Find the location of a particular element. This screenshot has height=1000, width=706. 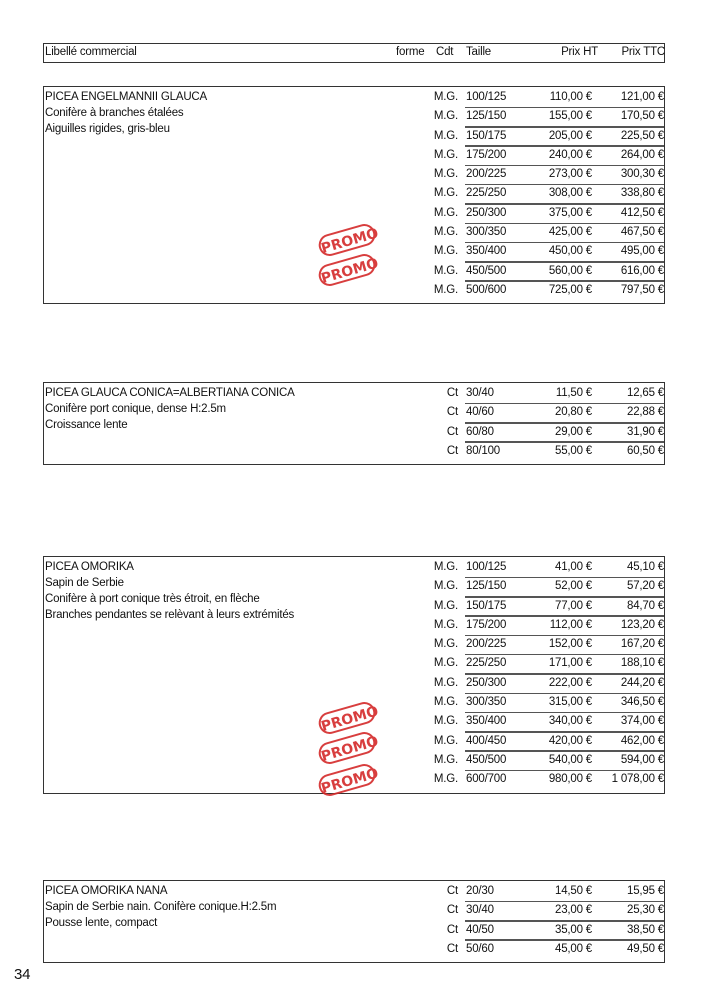

prix-ht-cell: 11,50 € is located at coordinates (573, 393).